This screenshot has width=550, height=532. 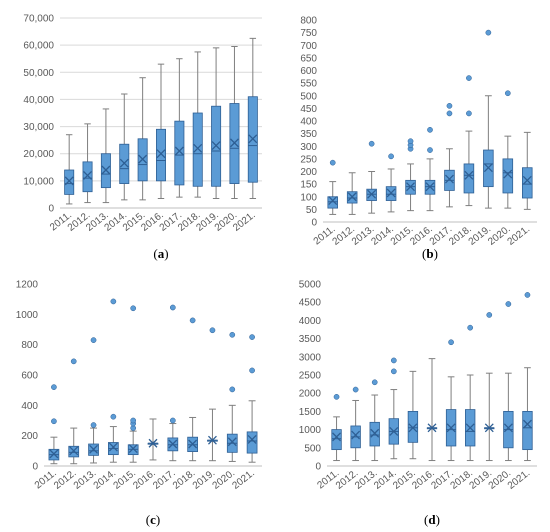 I want to click on box-plot-2018, so click(x=192, y=389).